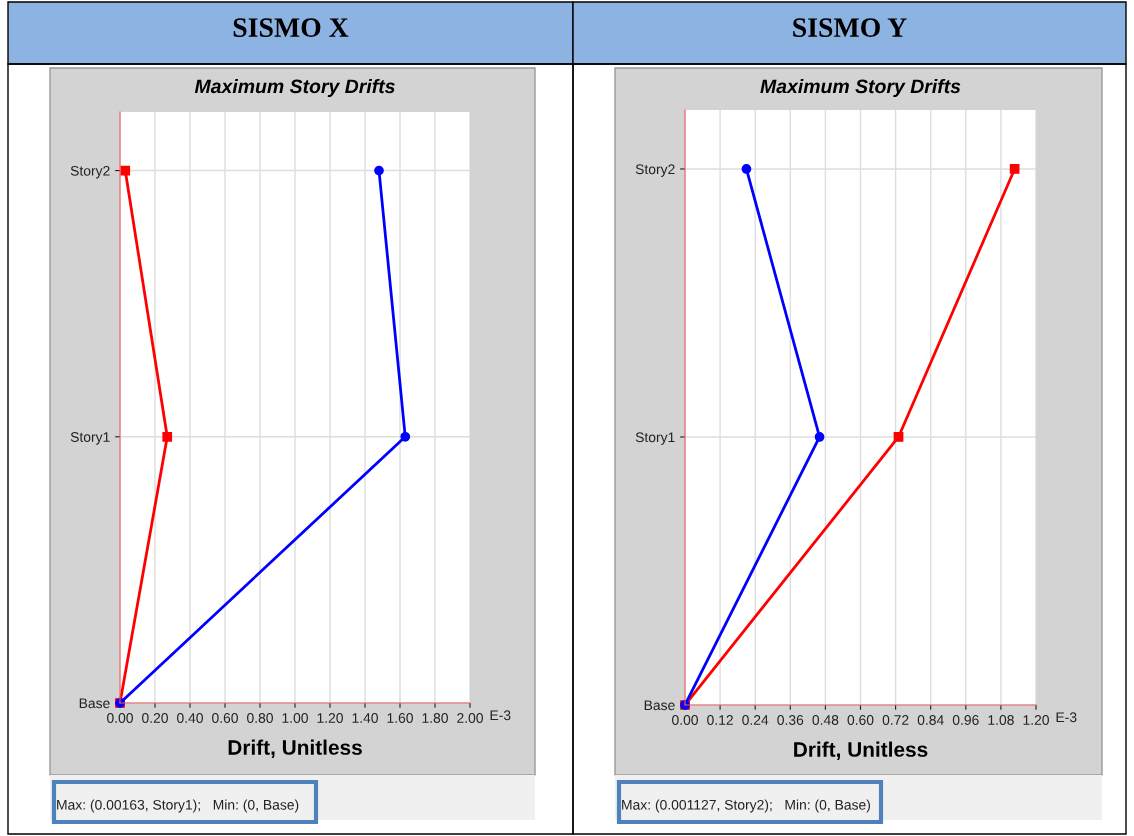  What do you see at coordinates (295, 718) in the screenshot?
I see `x-tick-label: 1.00` at bounding box center [295, 718].